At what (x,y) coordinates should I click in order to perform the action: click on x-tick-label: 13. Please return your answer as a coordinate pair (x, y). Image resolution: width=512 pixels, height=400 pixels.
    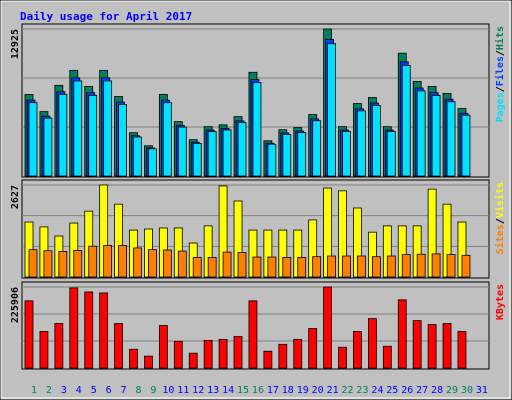
    Looking at the image, I should click on (213, 390).